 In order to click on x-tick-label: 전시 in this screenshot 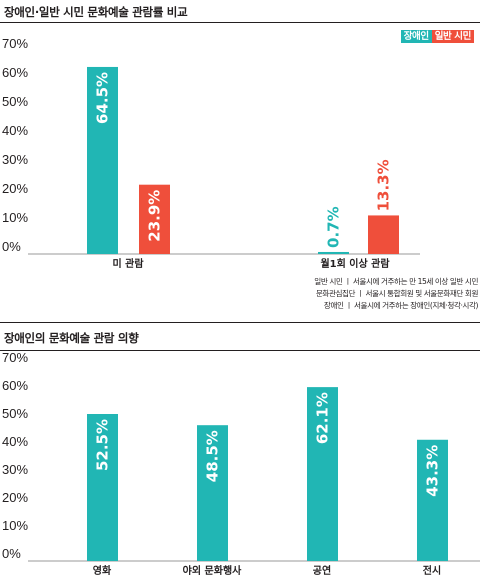, I will do `click(432, 570)`.